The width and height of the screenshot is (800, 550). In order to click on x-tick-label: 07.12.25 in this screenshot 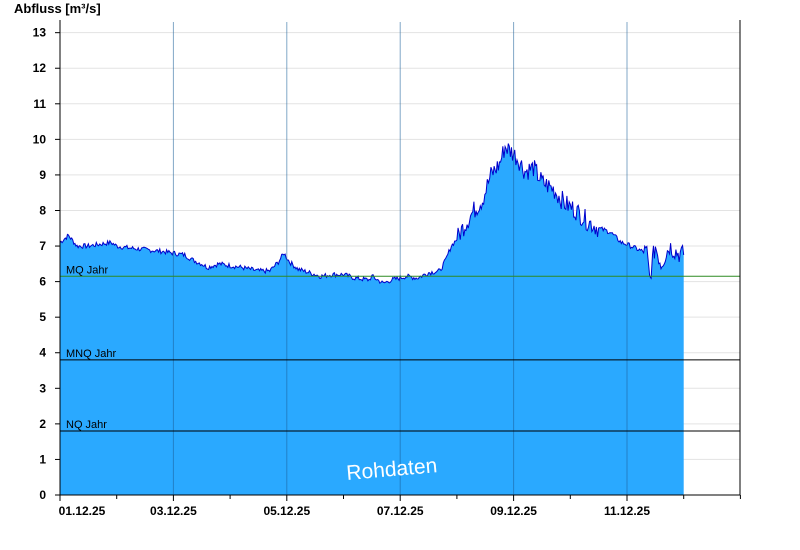, I will do `click(400, 511)`.